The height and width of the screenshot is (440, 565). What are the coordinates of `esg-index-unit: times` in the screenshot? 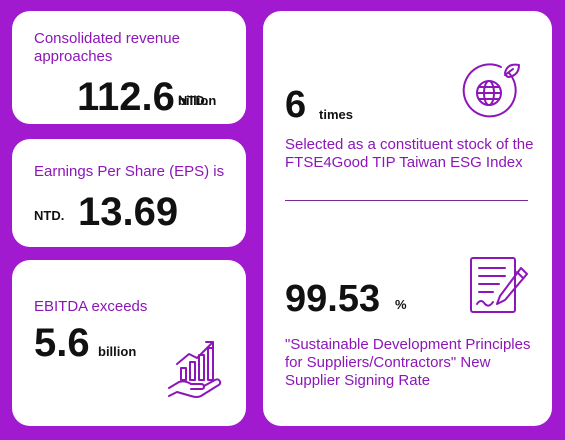 It's located at (336, 114).